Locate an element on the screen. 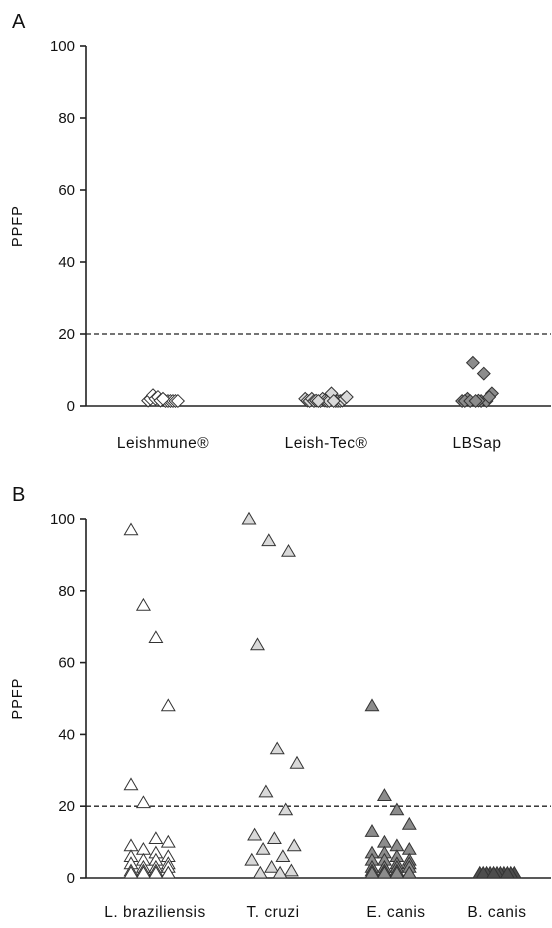 The height and width of the screenshot is (928, 552). x-category-label: Leish-Tec® is located at coordinates (326, 443).